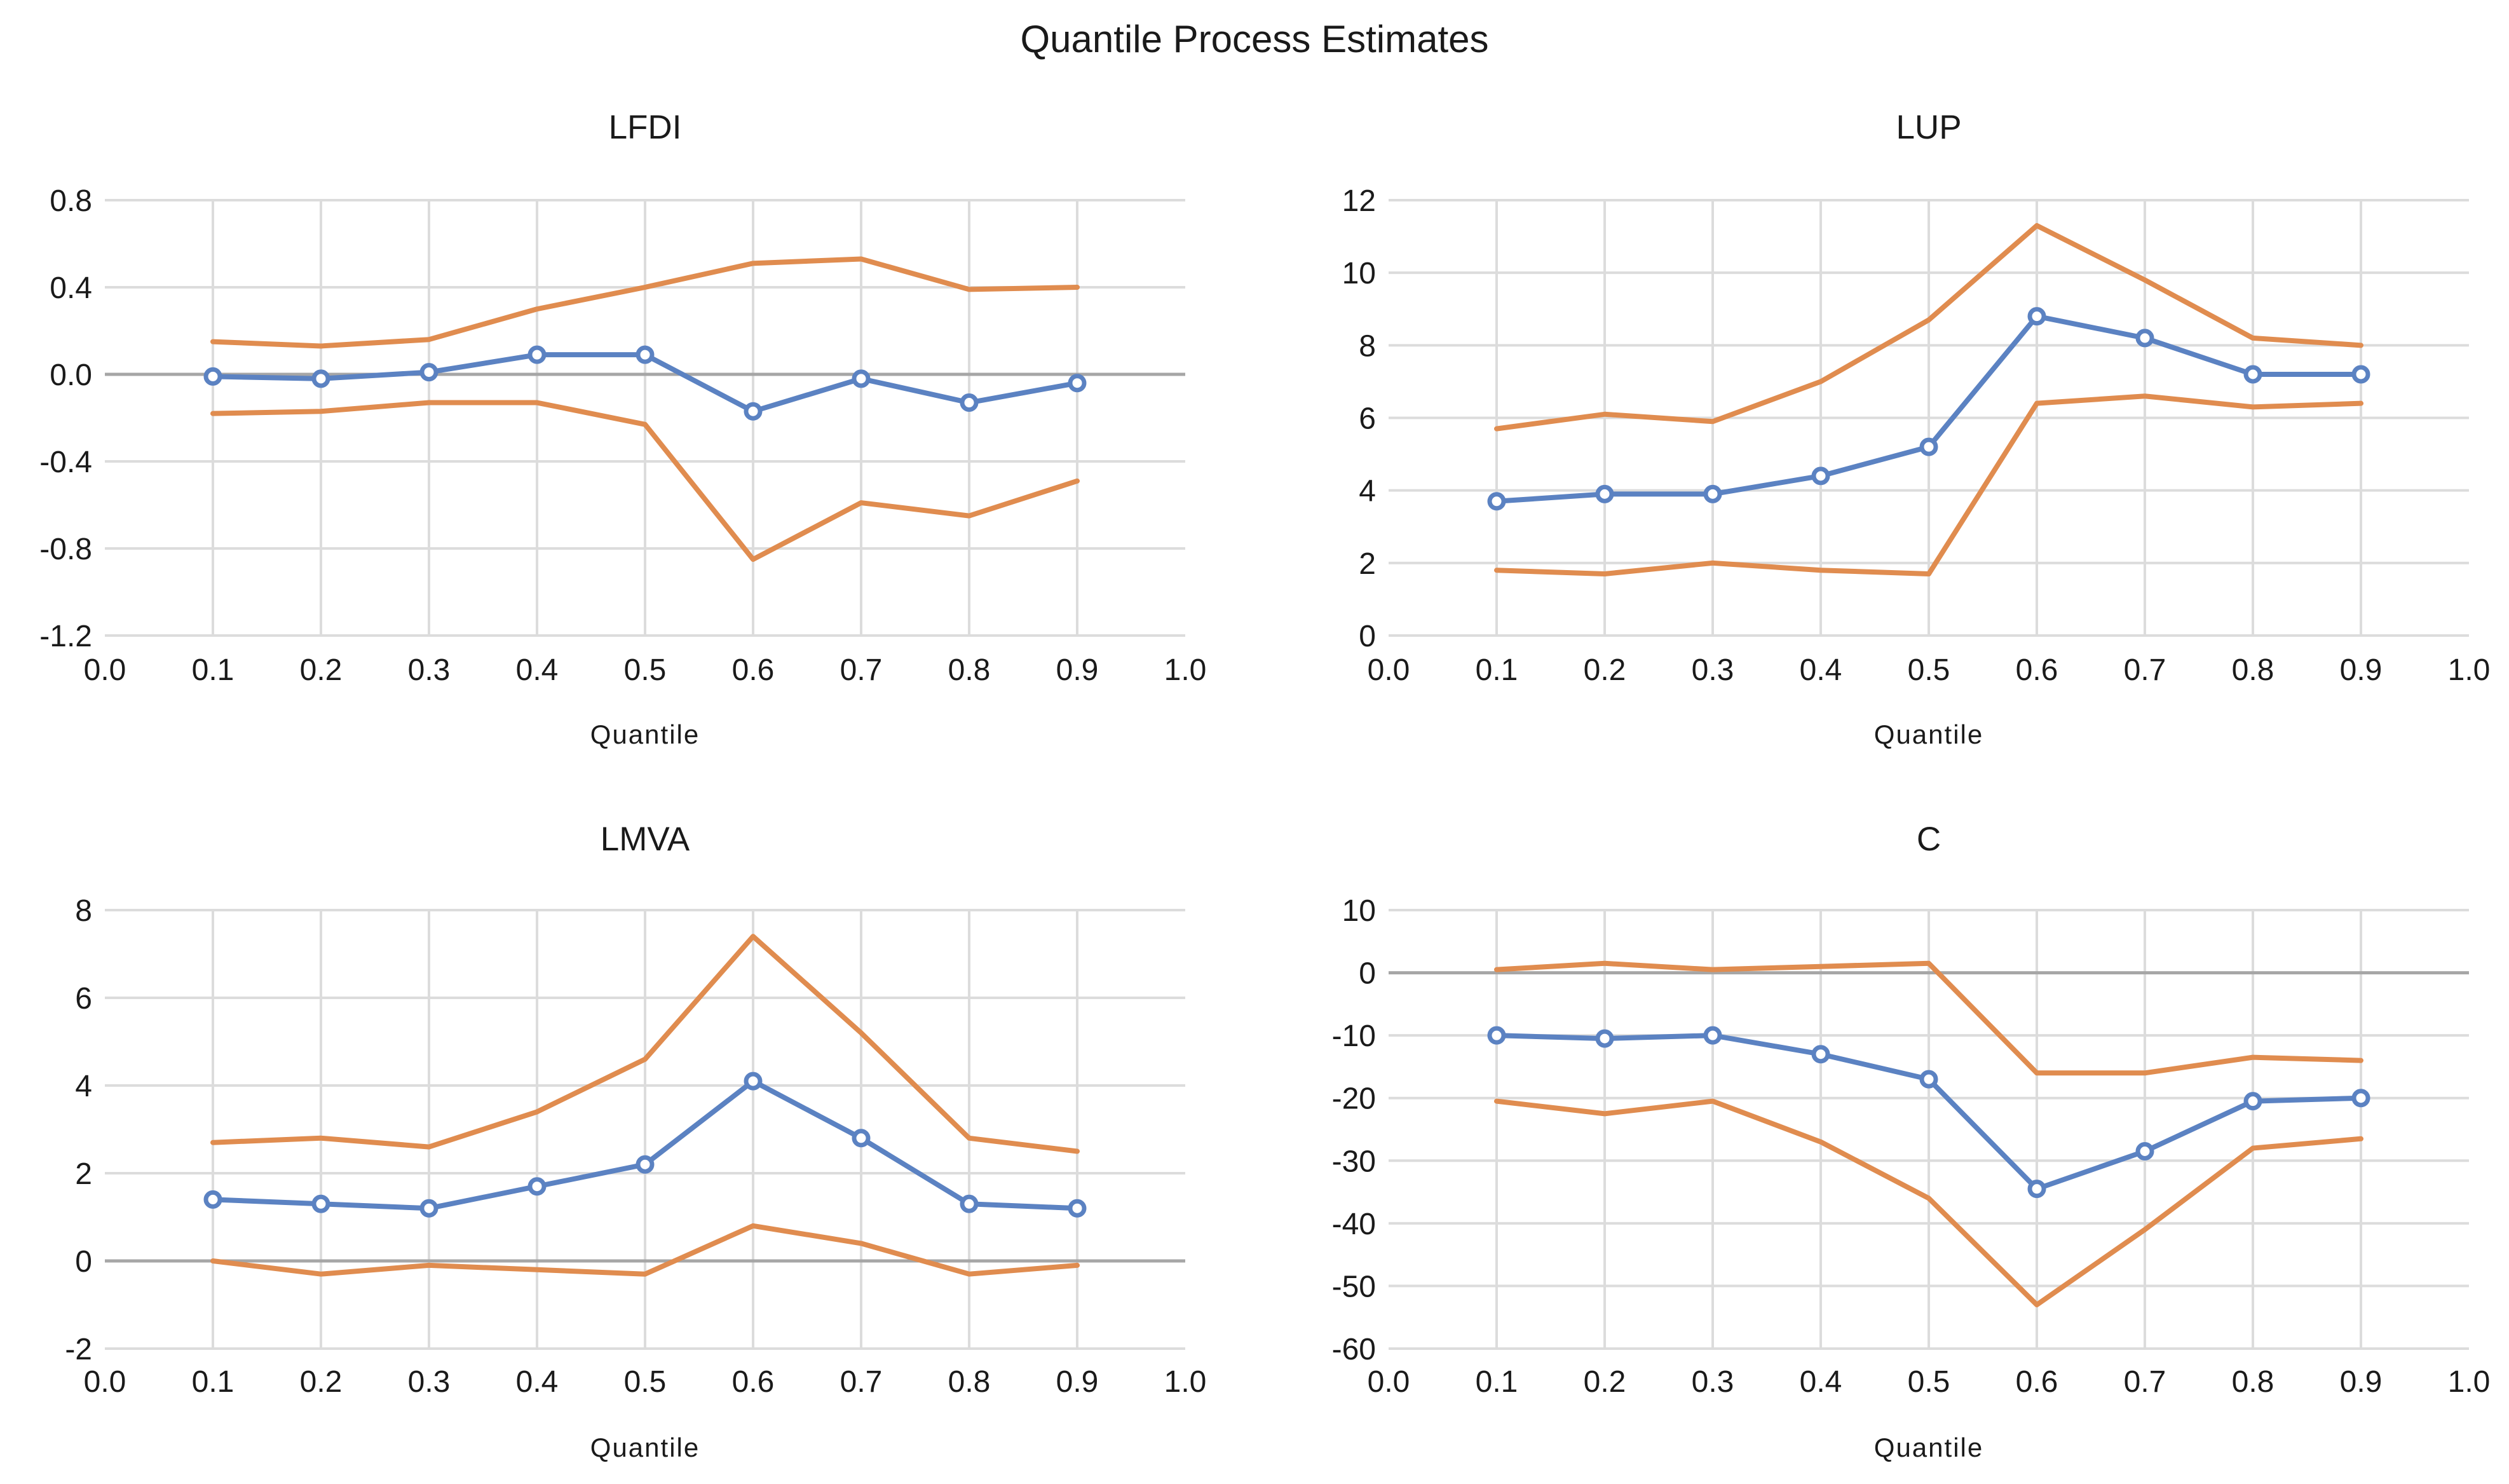 The width and height of the screenshot is (2509, 1484). Describe the element at coordinates (1929, 128) in the screenshot. I see `panel-title: LUP` at that location.